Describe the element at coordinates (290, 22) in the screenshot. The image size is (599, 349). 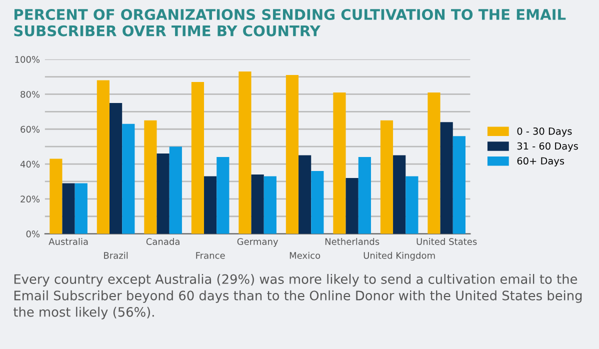
I see `chart-title: PERCENT OF ORGANIZATIONS SENDING CULTIVATION TO THE EMAIL SUBSCRIBER OVER TIME BY COUNTRY` at that location.